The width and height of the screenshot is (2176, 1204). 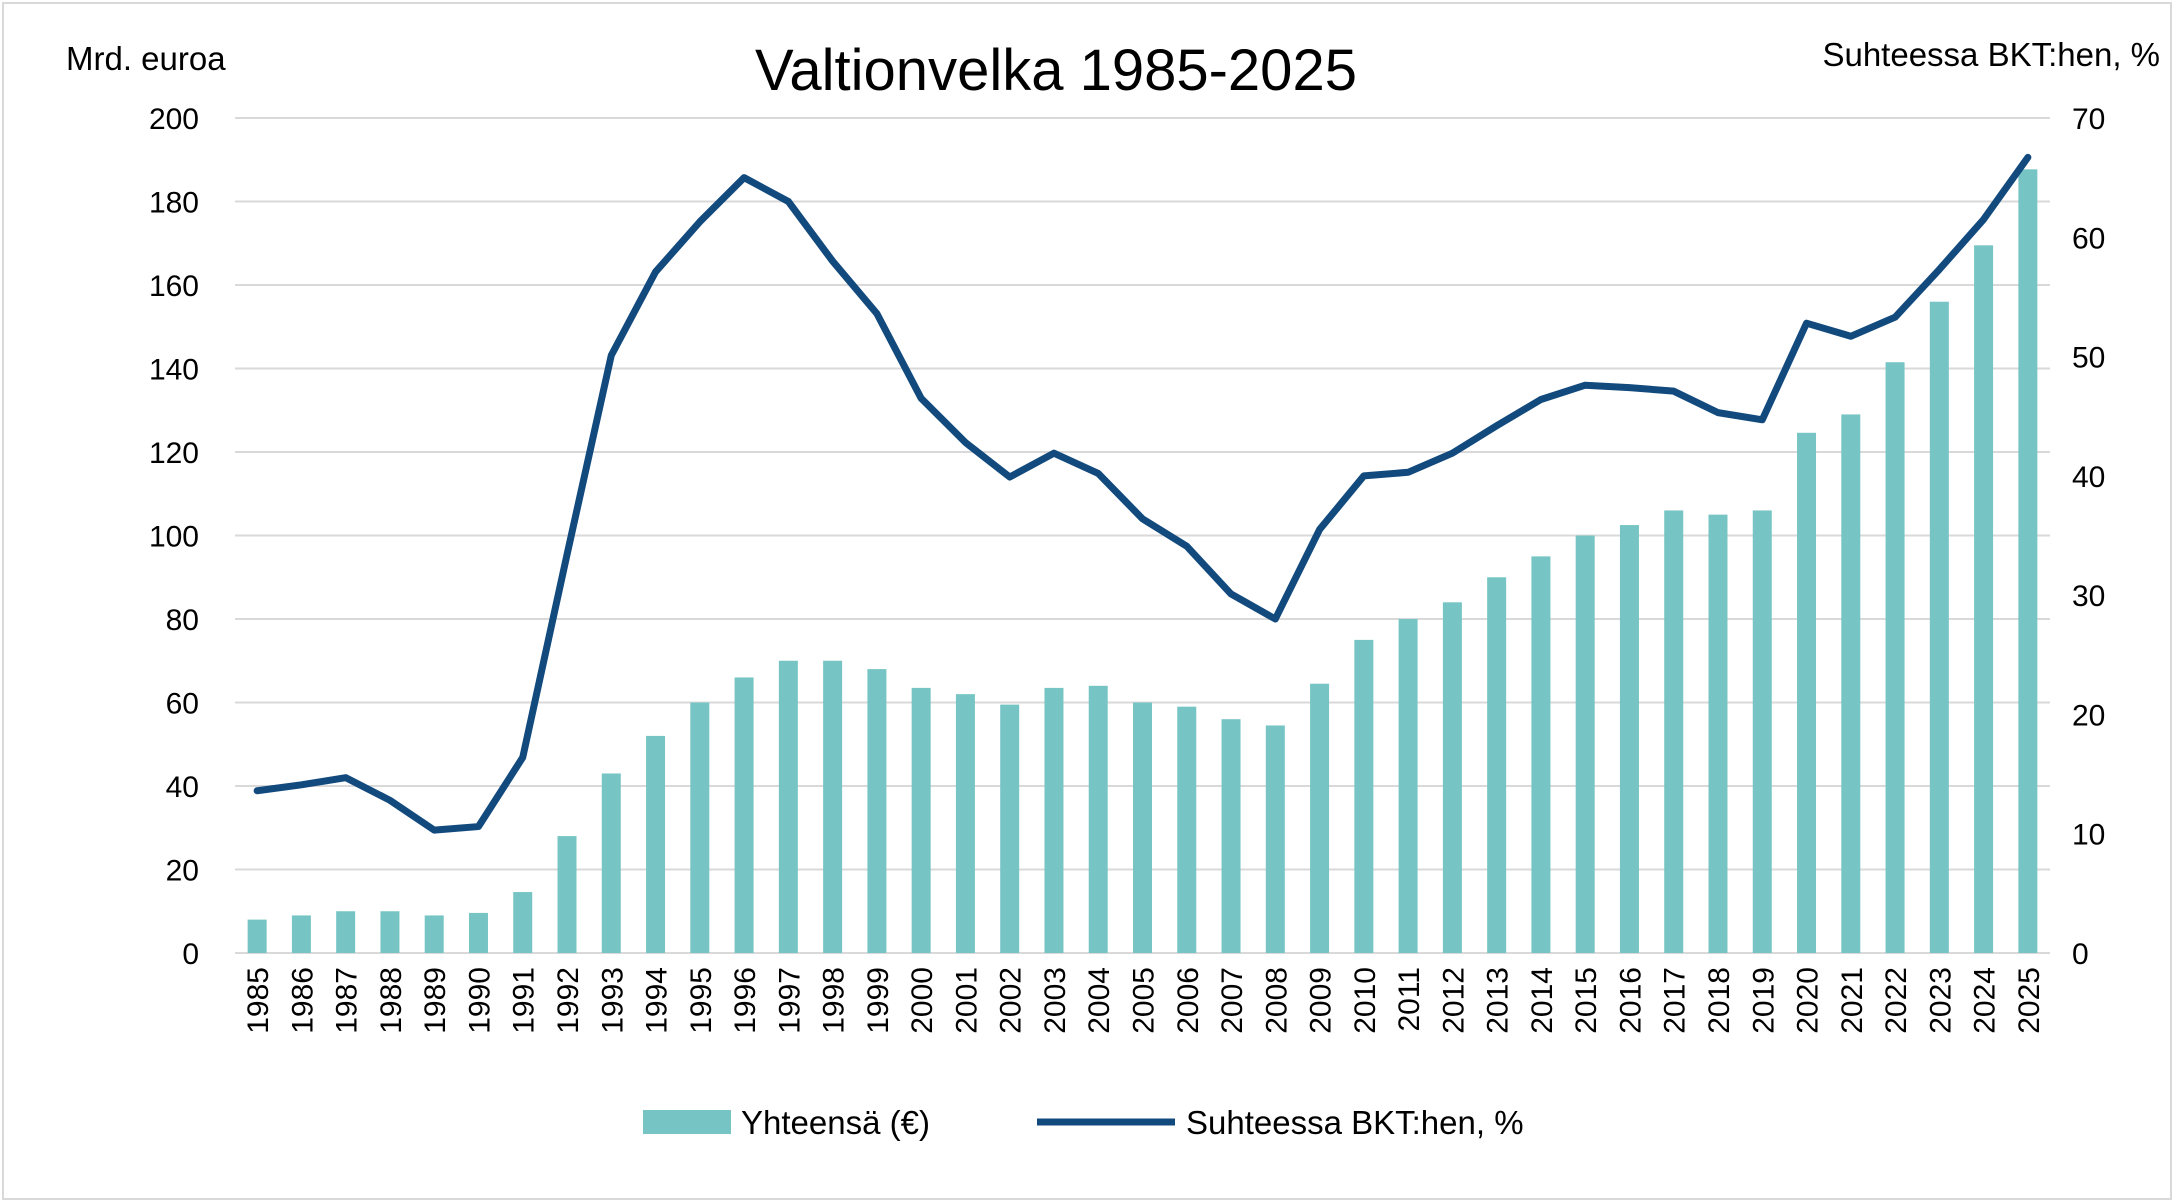 What do you see at coordinates (391, 1000) in the screenshot?
I see `x-tick-label: 1988` at bounding box center [391, 1000].